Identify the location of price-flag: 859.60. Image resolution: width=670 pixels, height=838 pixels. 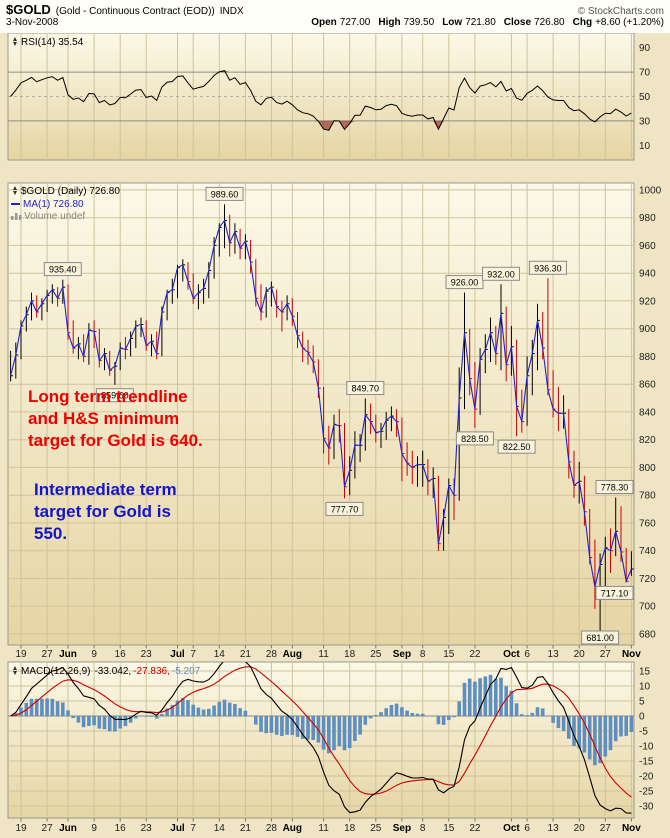
(114, 395).